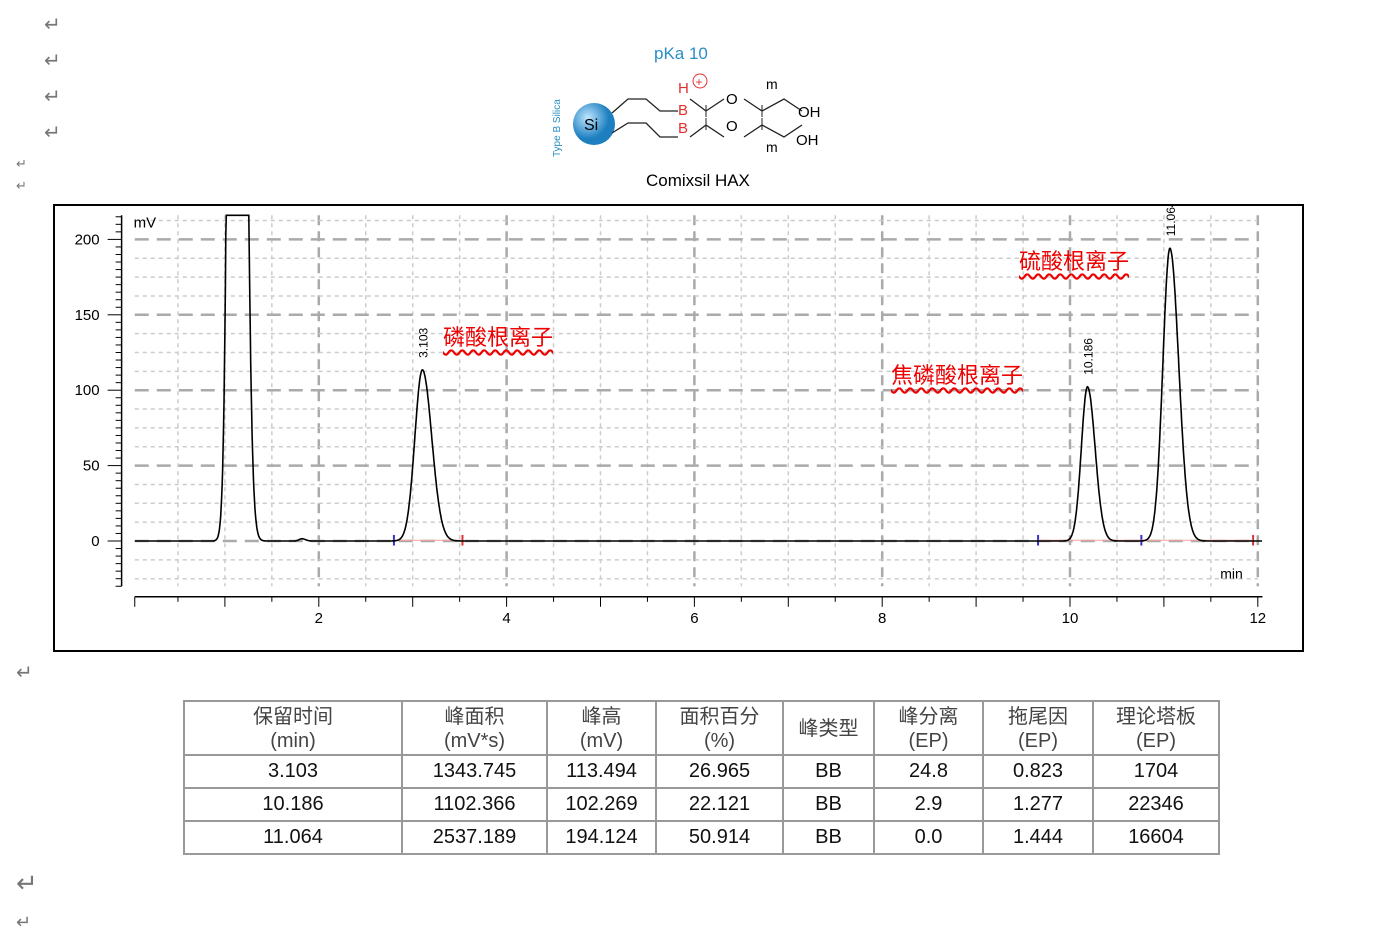 The height and width of the screenshot is (937, 1387). What do you see at coordinates (87, 315) in the screenshot?
I see `y-tick-label: 150` at bounding box center [87, 315].